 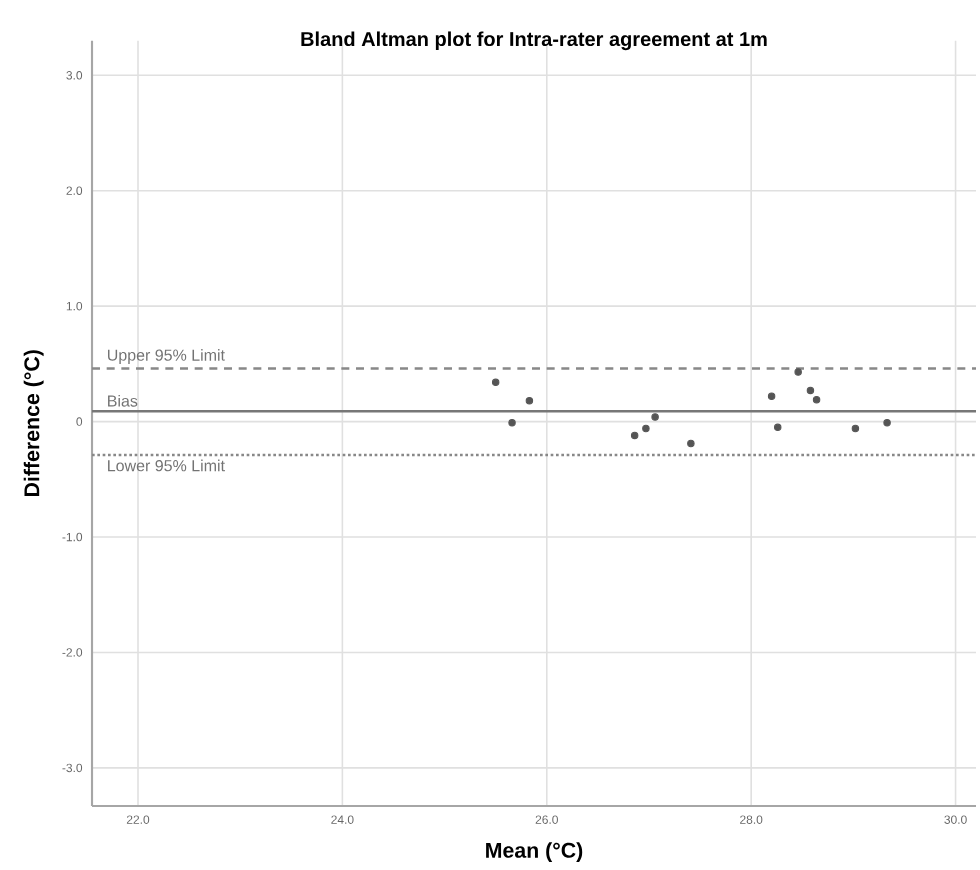 What do you see at coordinates (33, 423) in the screenshot?
I see `y-axis-title: Difference (°C)` at bounding box center [33, 423].